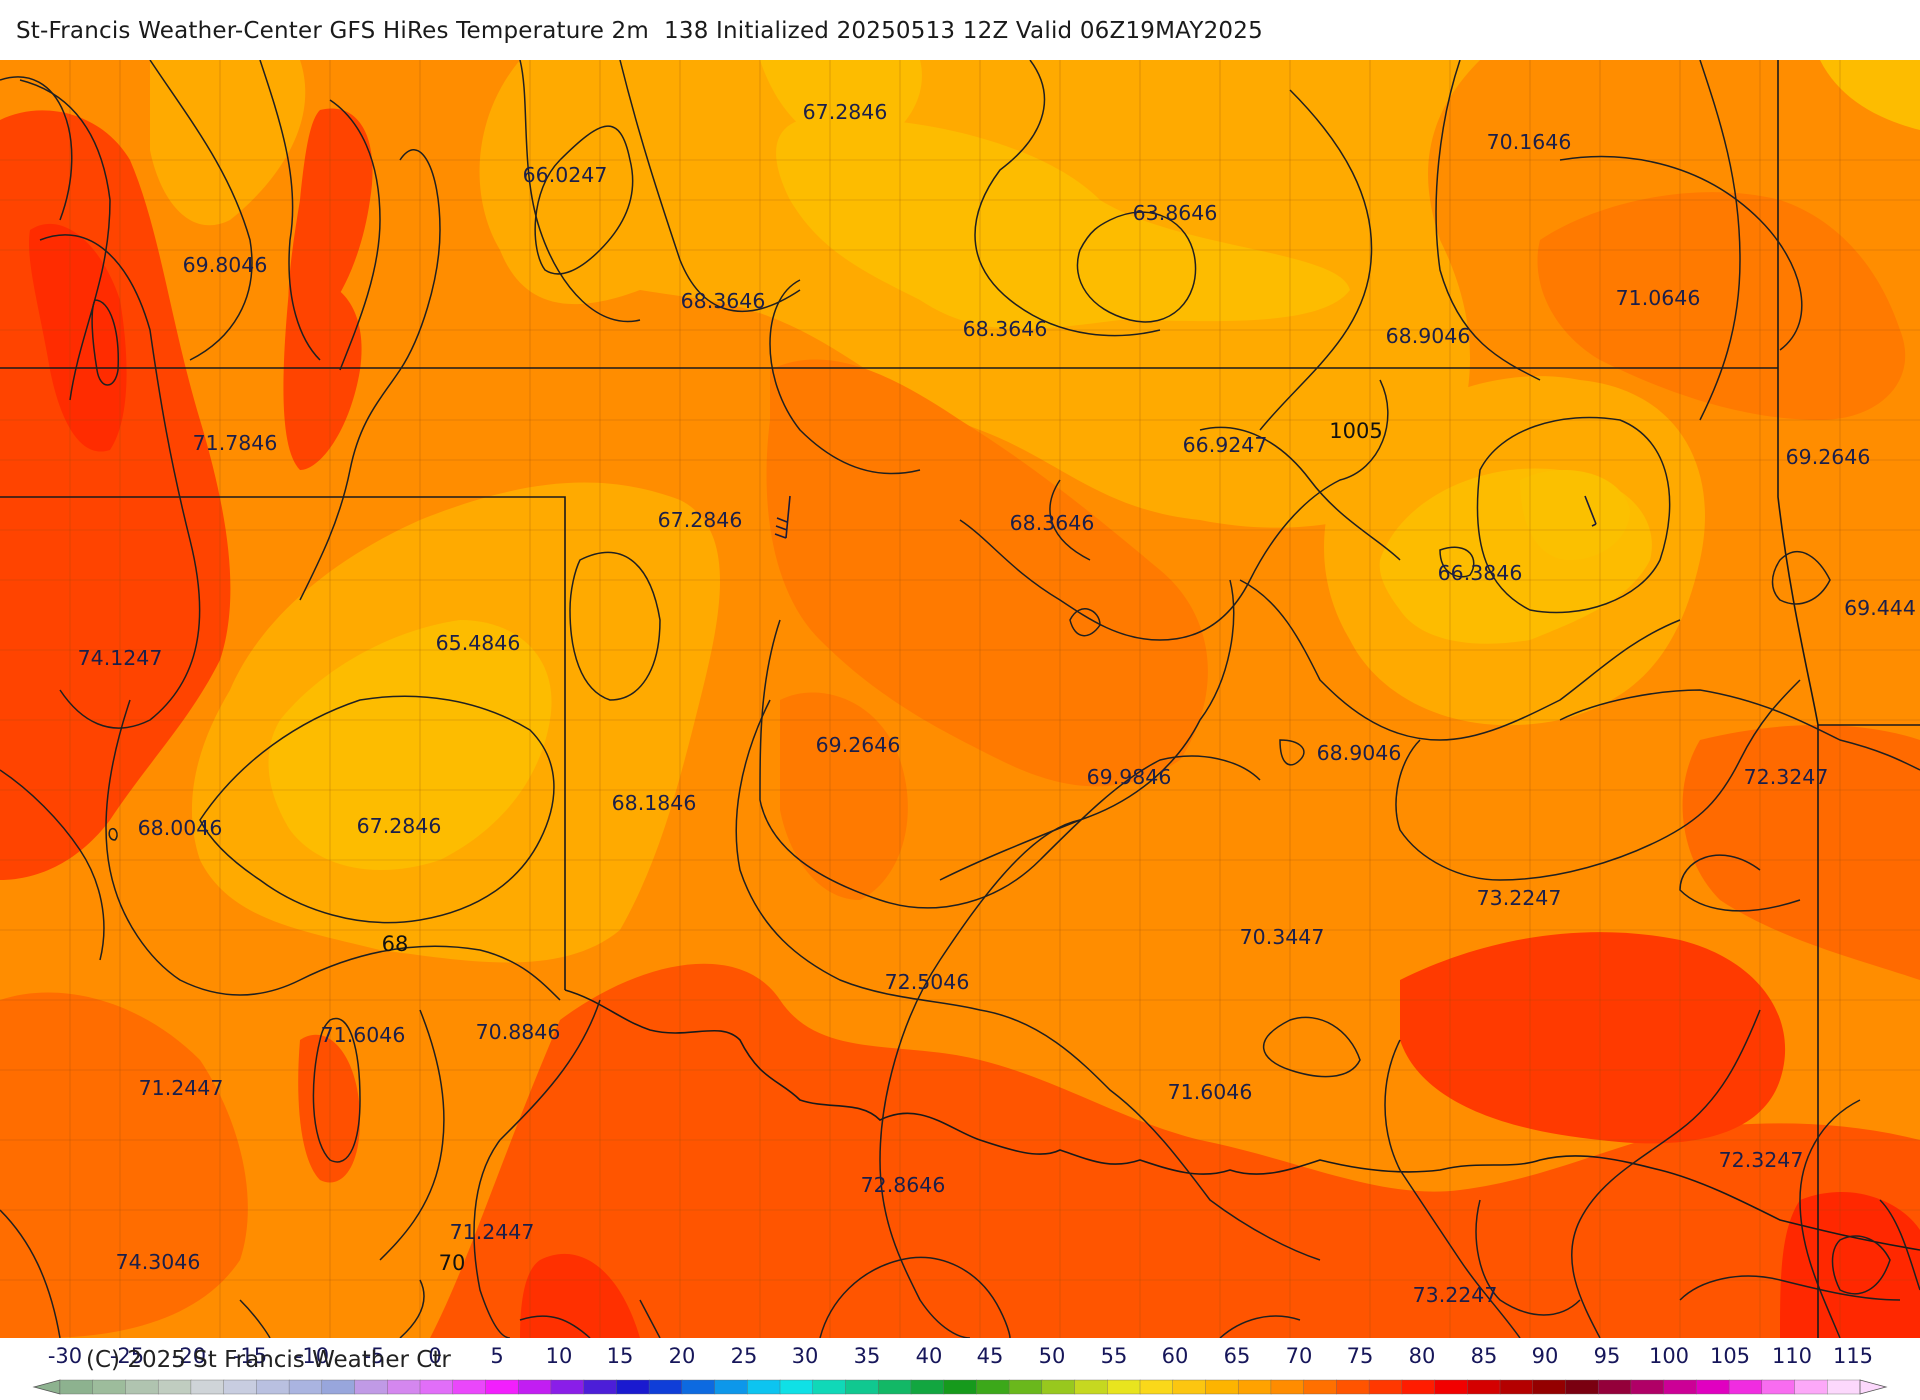 The height and width of the screenshot is (1400, 1920). Describe the element at coordinates (1114, 1356) in the screenshot. I see `scale-tick: 55` at that location.